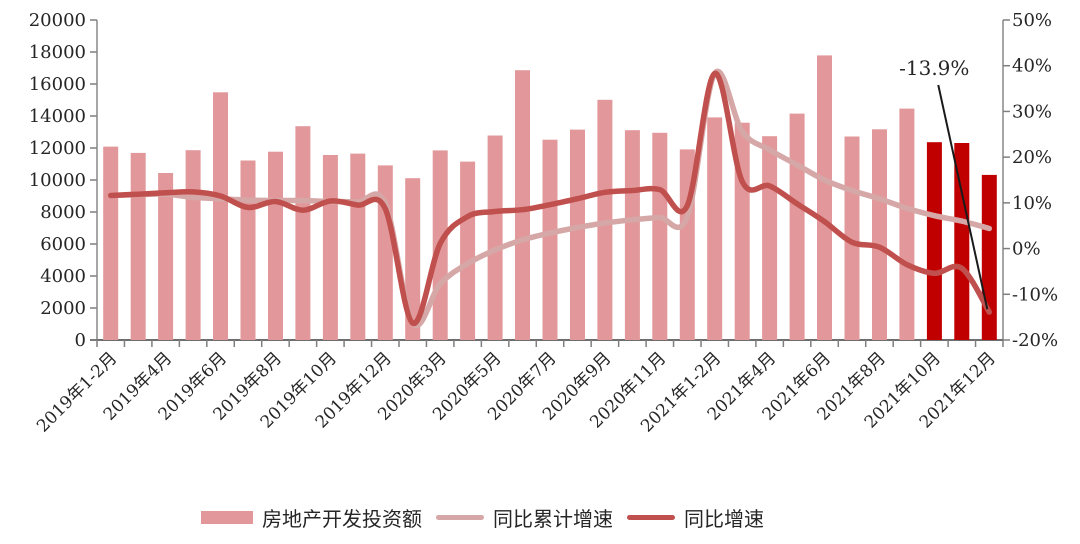 The height and width of the screenshot is (544, 1080). I want to click on annotation-leader-line, so click(963, 197).